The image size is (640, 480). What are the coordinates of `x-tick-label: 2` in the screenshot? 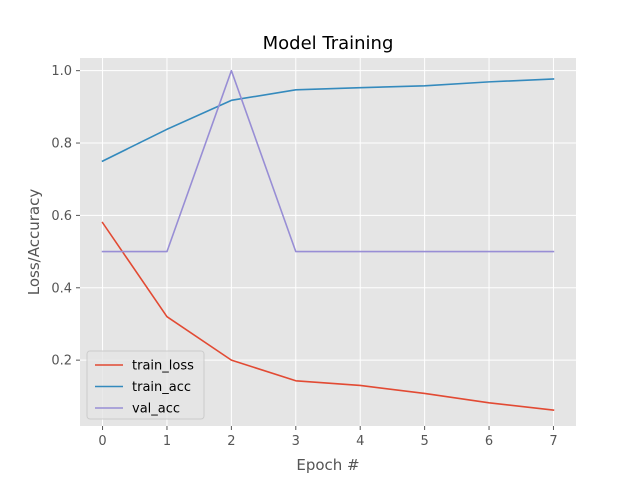 It's located at (231, 441).